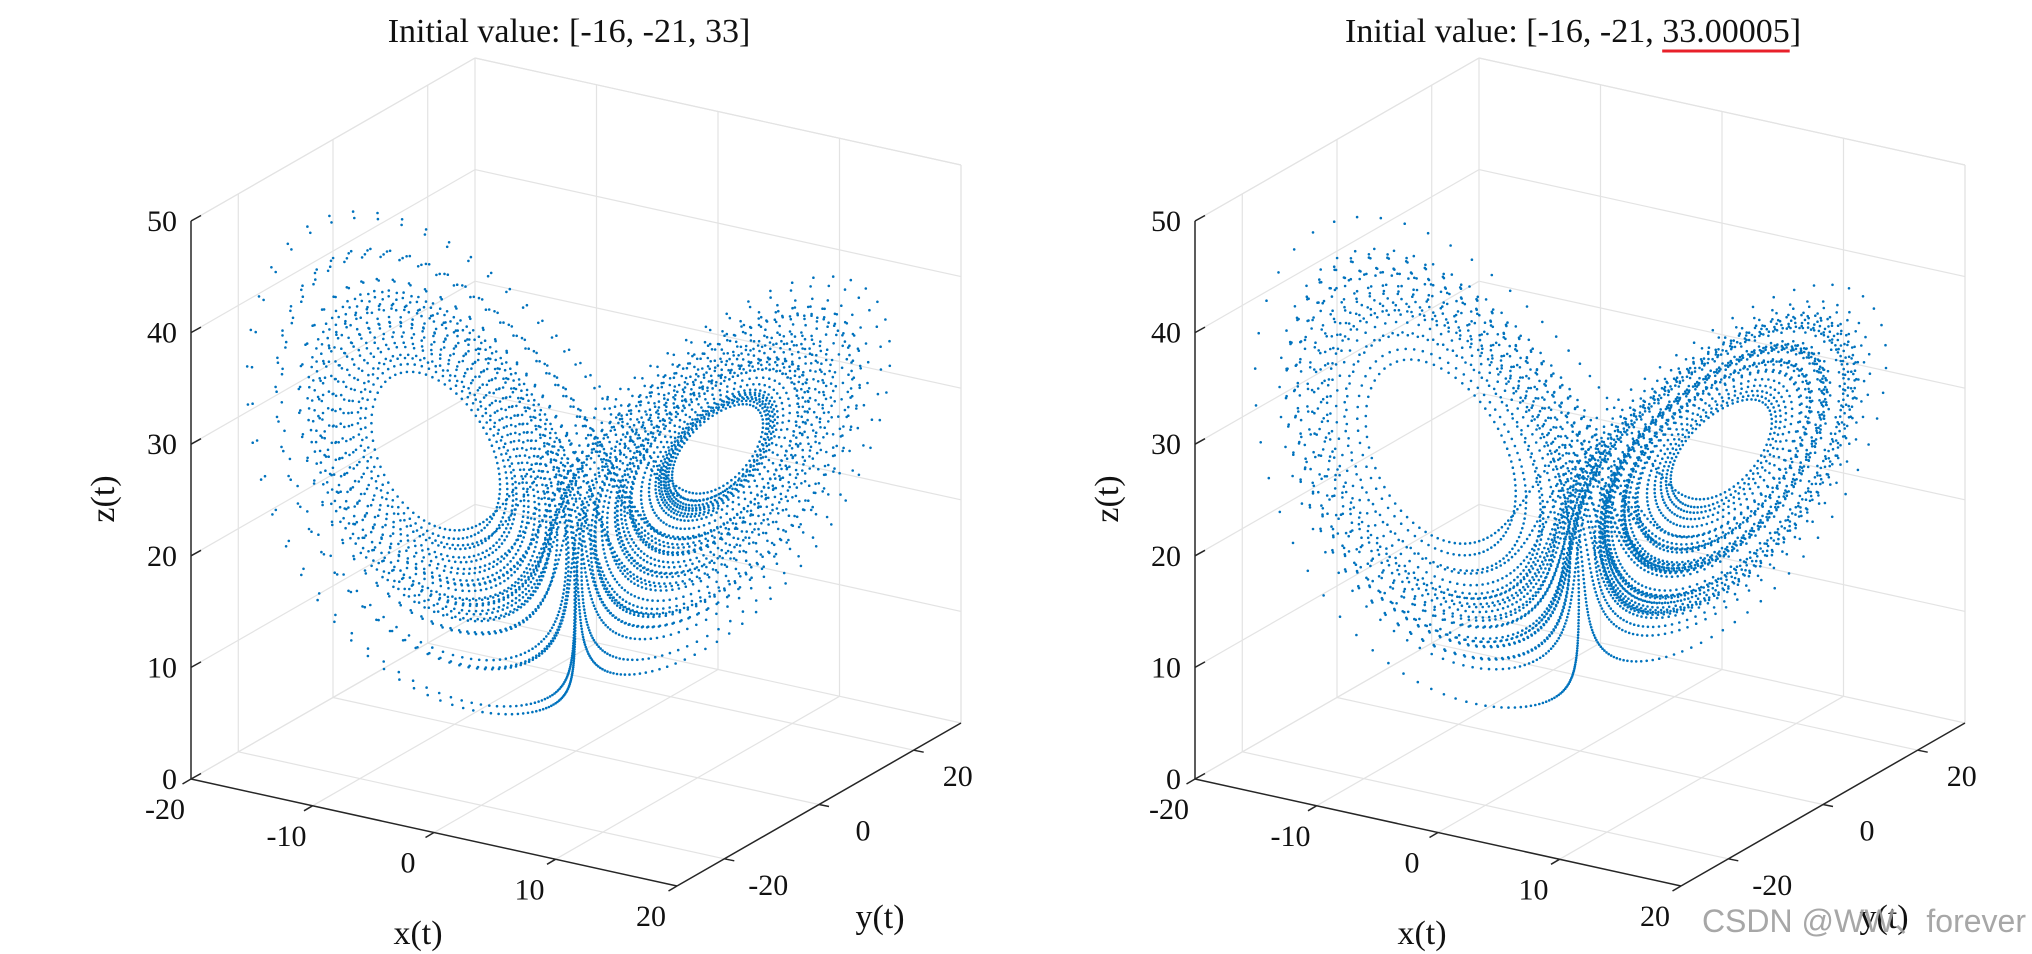 Image resolution: width=2032 pixels, height=954 pixels. I want to click on chart-title: Initial value: [-16, -21, 33], so click(569, 31).